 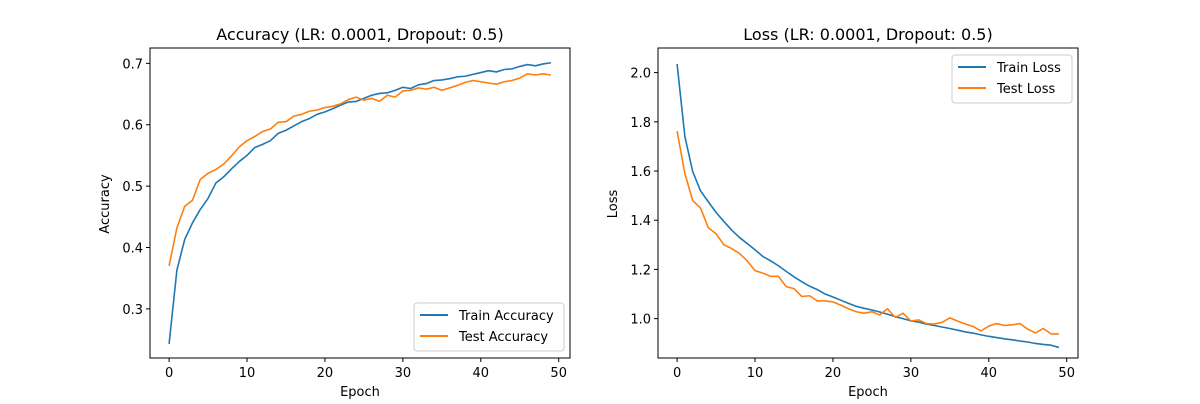 What do you see at coordinates (1028, 68) in the screenshot?
I see `loss-legend-label-train: Train Loss` at bounding box center [1028, 68].